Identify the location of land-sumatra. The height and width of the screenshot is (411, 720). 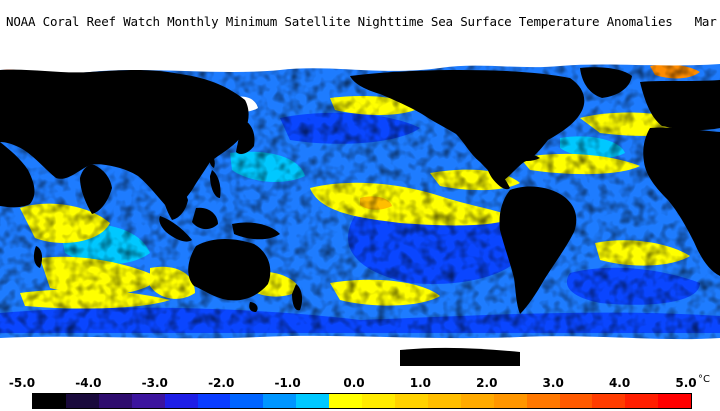
(175, 229).